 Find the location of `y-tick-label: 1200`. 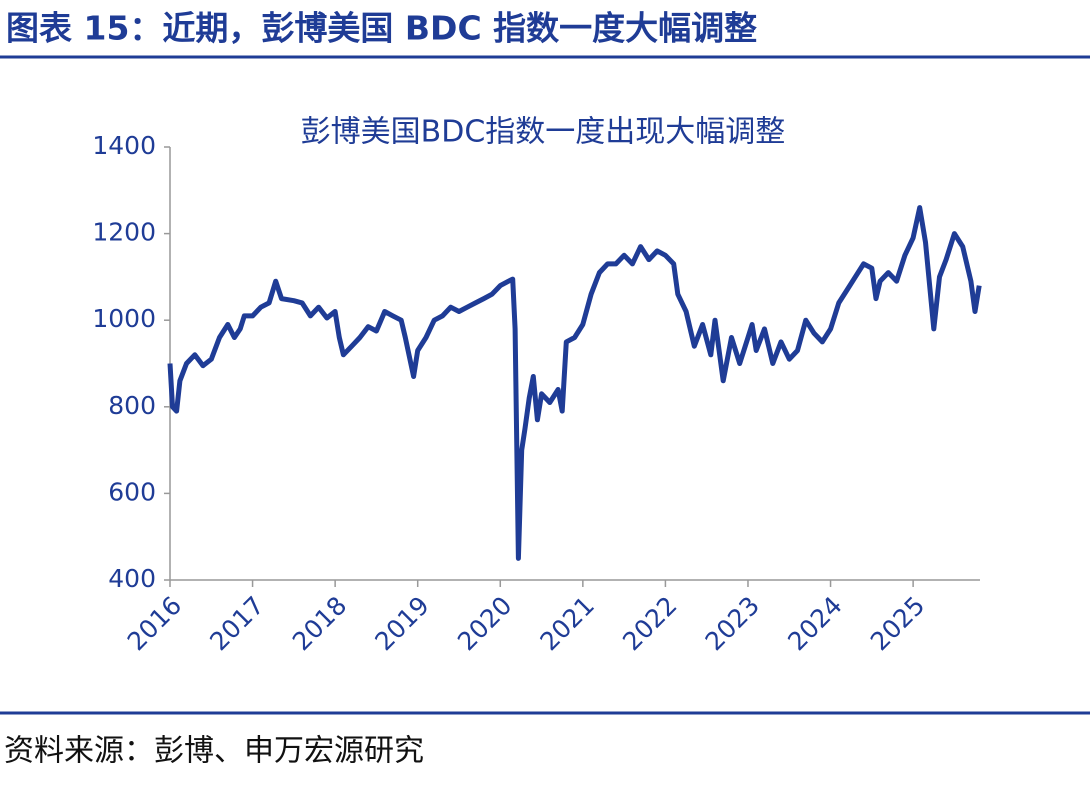

y-tick-label: 1200 is located at coordinates (124, 232).